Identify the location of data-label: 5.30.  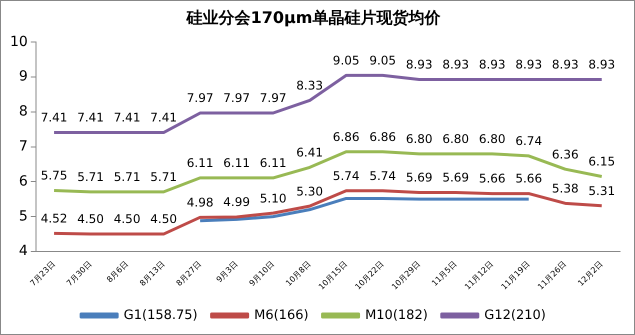
(310, 191).